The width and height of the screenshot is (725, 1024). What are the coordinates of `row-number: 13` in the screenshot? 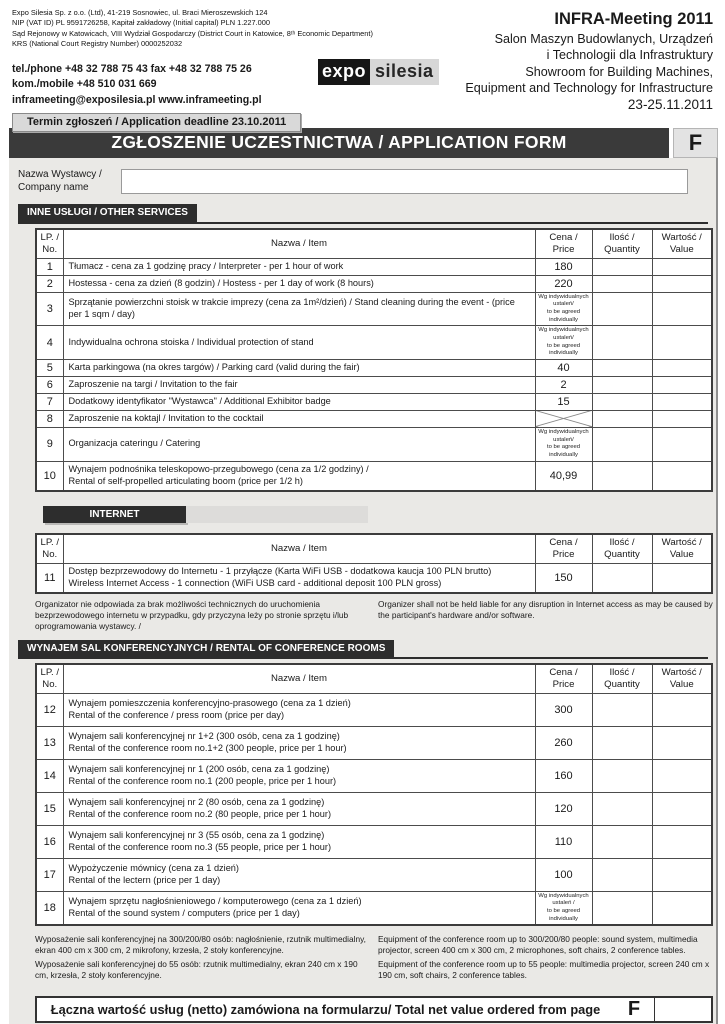 It's located at (49, 743).